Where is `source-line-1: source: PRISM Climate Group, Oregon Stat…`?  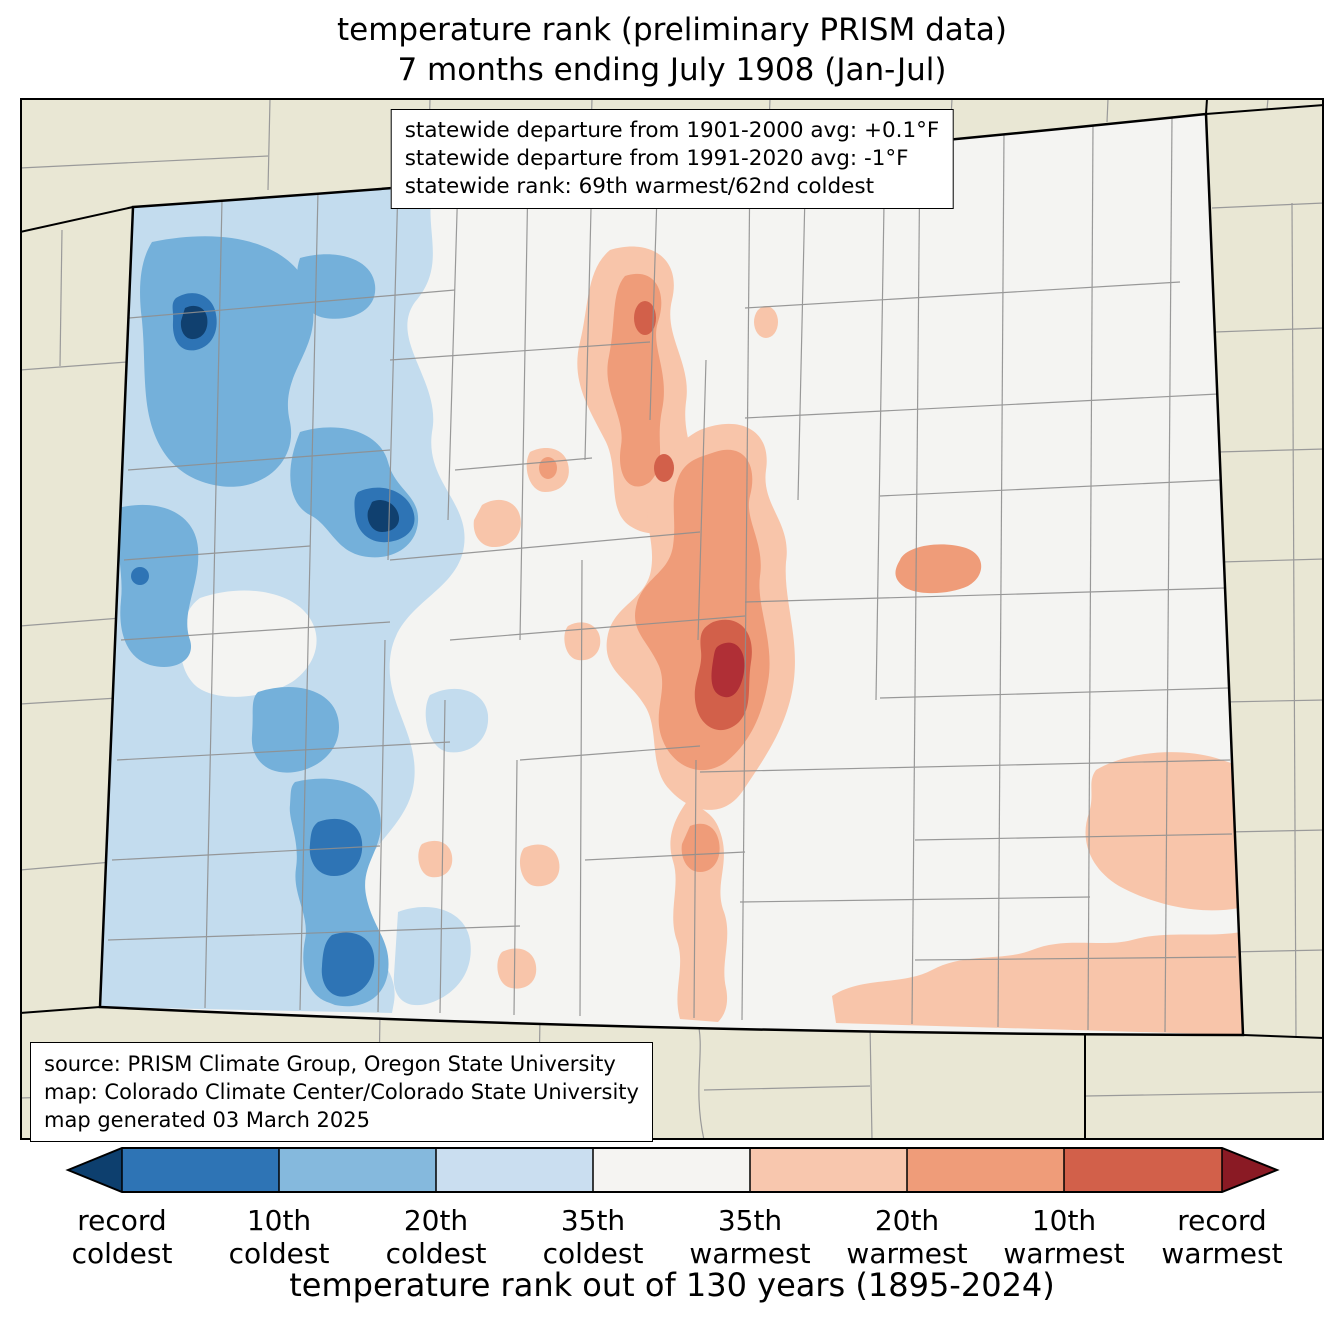
source-line-1: source: PRISM Climate Group, Oregon Stat… is located at coordinates (330, 1064).